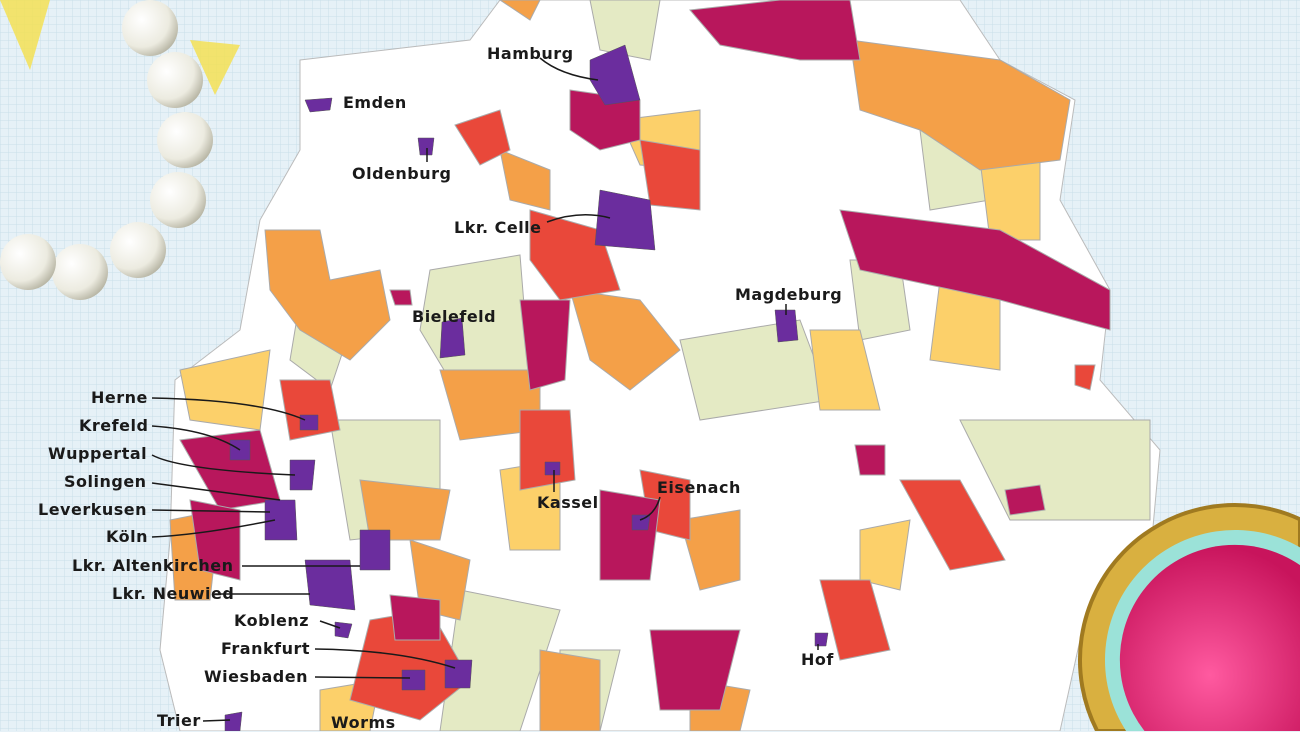 The width and height of the screenshot is (1300, 732). Describe the element at coordinates (821, 639) in the screenshot. I see `area-hof` at that location.